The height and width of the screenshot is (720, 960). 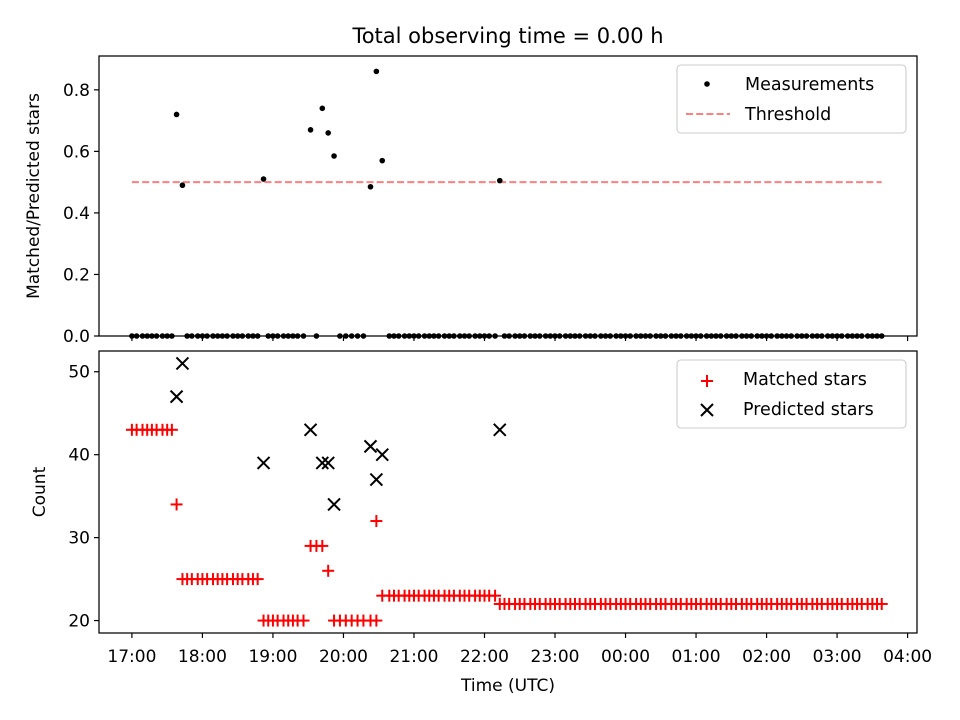 What do you see at coordinates (202, 657) in the screenshot?
I see `bottom-x-tick-label: 18:00` at bounding box center [202, 657].